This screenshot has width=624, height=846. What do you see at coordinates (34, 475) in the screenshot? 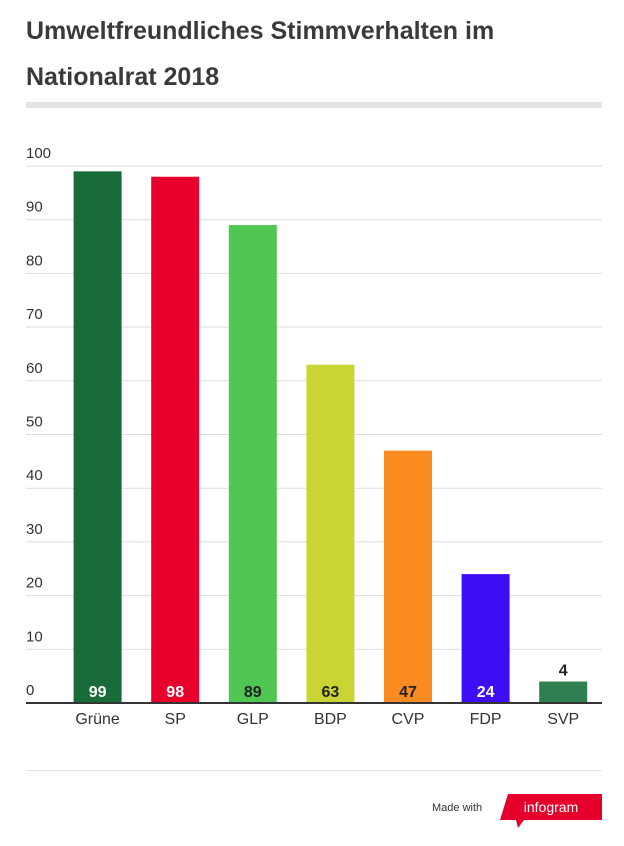
I see `y-tick-label: 40` at bounding box center [34, 475].